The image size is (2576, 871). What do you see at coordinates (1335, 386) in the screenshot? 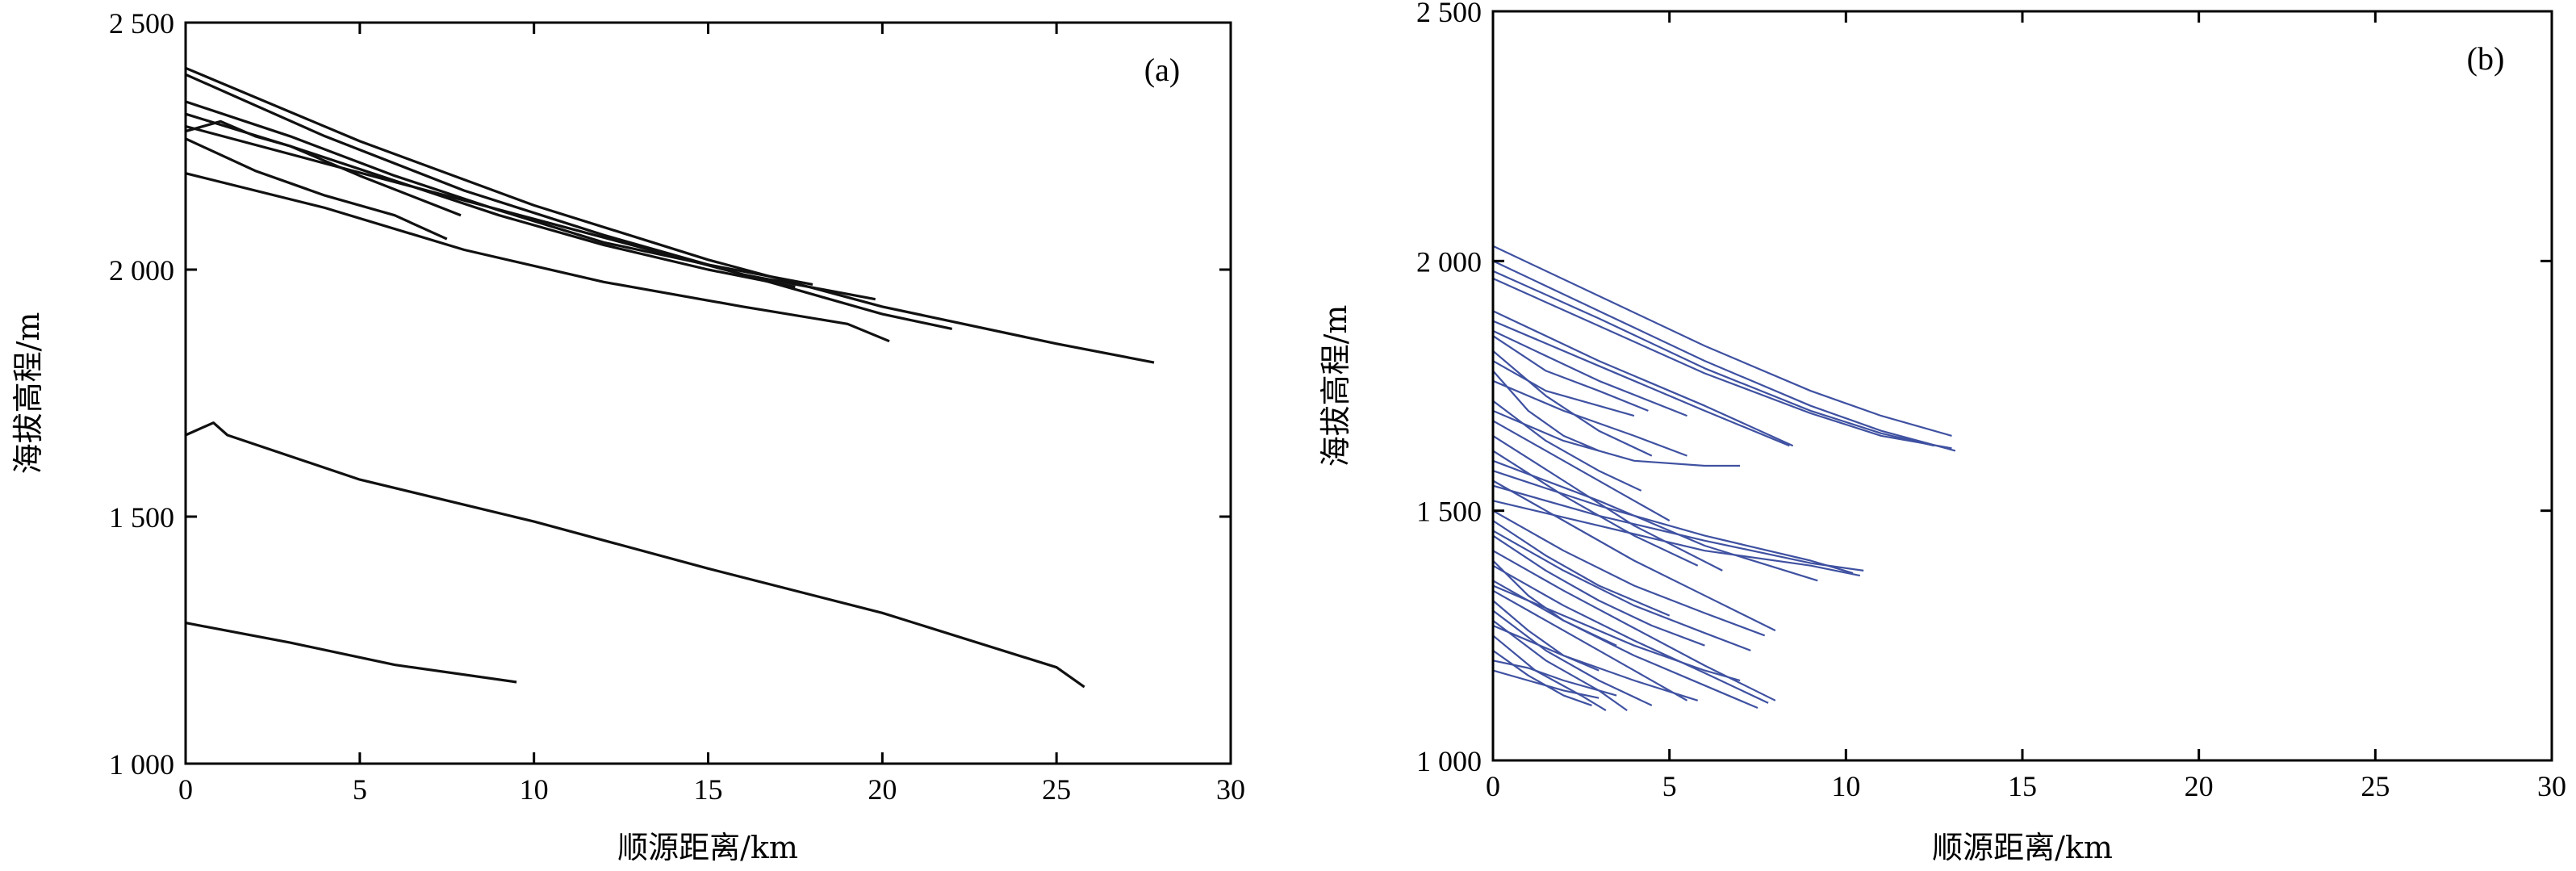
I see `panel-b-y-axis-title: 海拔高程/m` at bounding box center [1335, 386].